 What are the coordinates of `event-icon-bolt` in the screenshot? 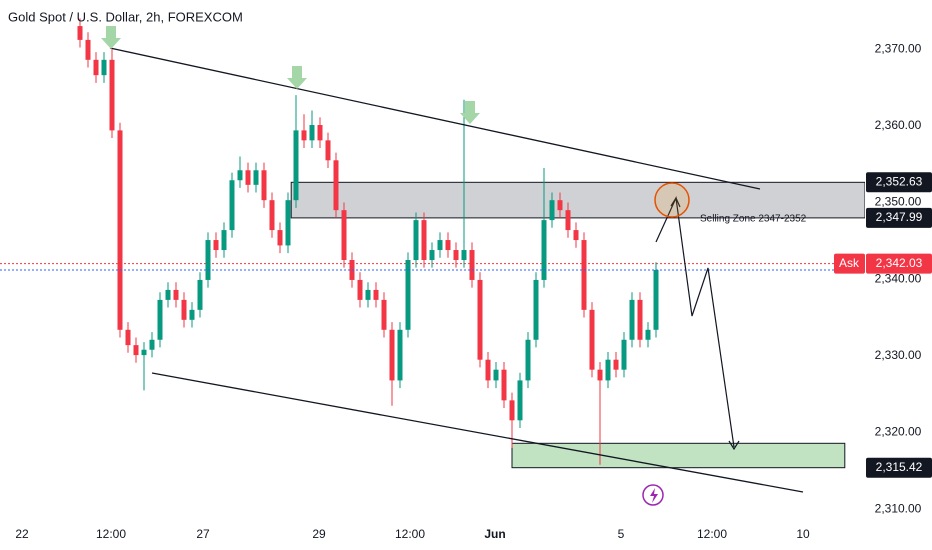 It's located at (654, 495).